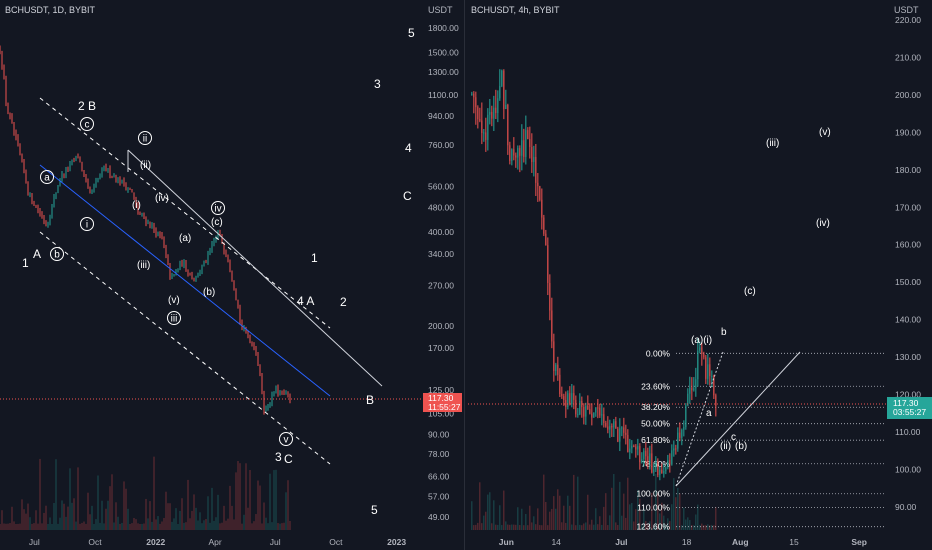 The width and height of the screenshot is (932, 550). What do you see at coordinates (653, 494) in the screenshot?
I see `fib-level-label: 100.00%` at bounding box center [653, 494].